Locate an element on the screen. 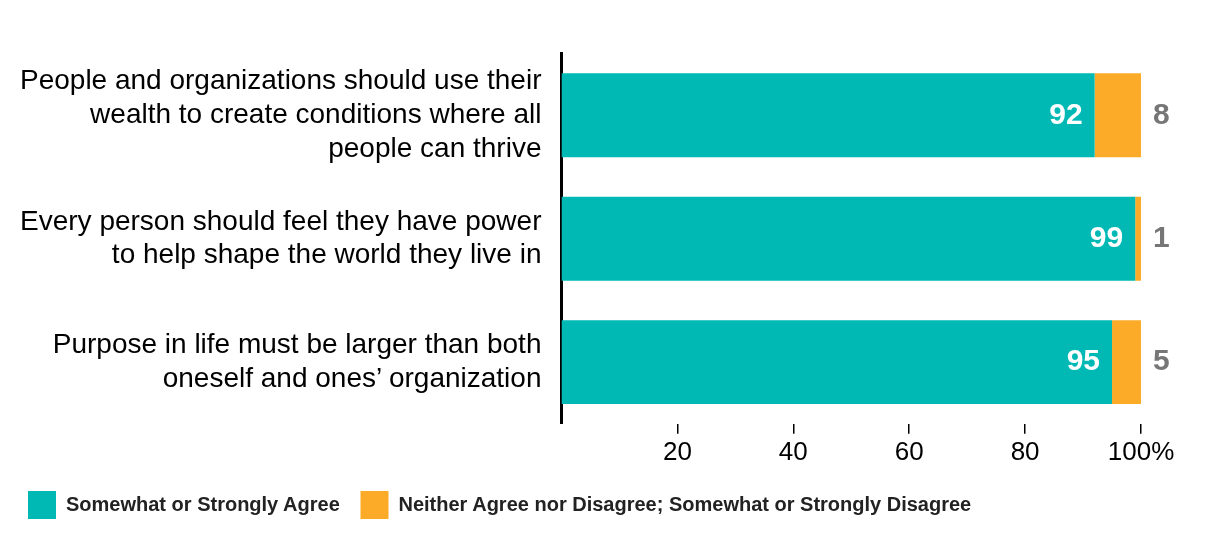 This screenshot has width=1209, height=537. x-tick-label: 40 is located at coordinates (793, 450).